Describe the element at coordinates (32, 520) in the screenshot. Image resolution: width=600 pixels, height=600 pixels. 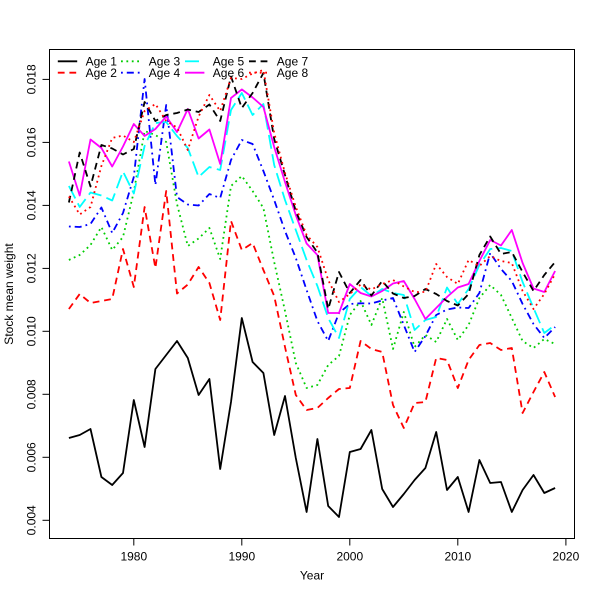
I see `svg-text: 0.004` at that location.